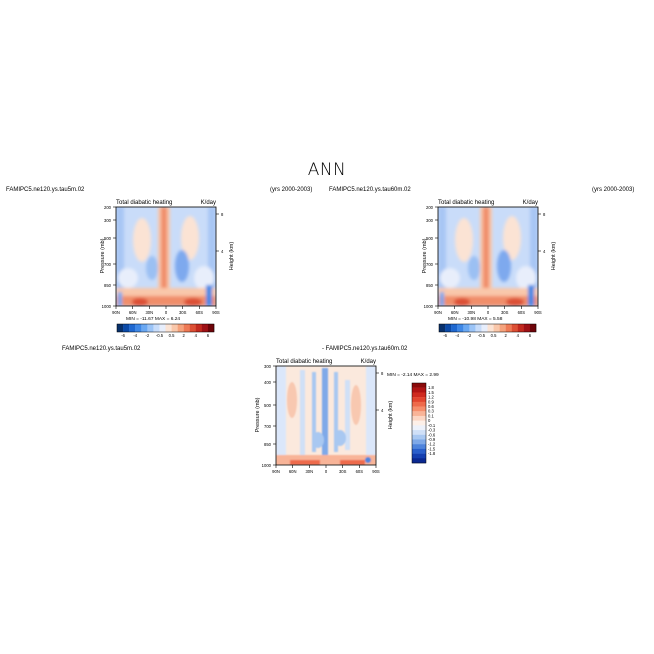  Describe the element at coordinates (425, 255) in the screenshot. I see `panel2-y-axis-label: Pressure (mb)` at that location.